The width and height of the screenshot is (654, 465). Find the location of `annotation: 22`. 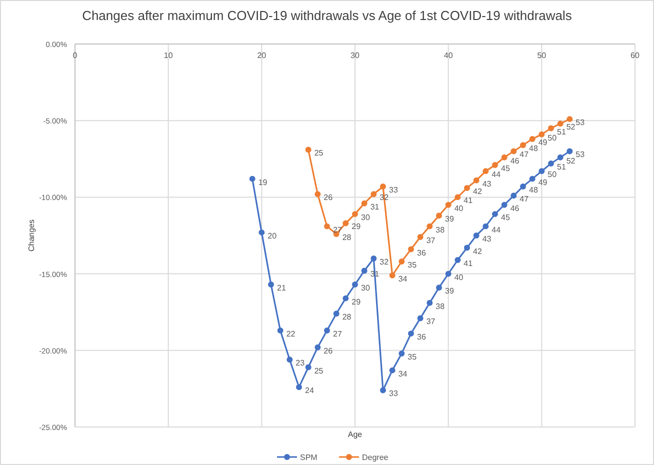

annotation: 22 is located at coordinates (291, 333).